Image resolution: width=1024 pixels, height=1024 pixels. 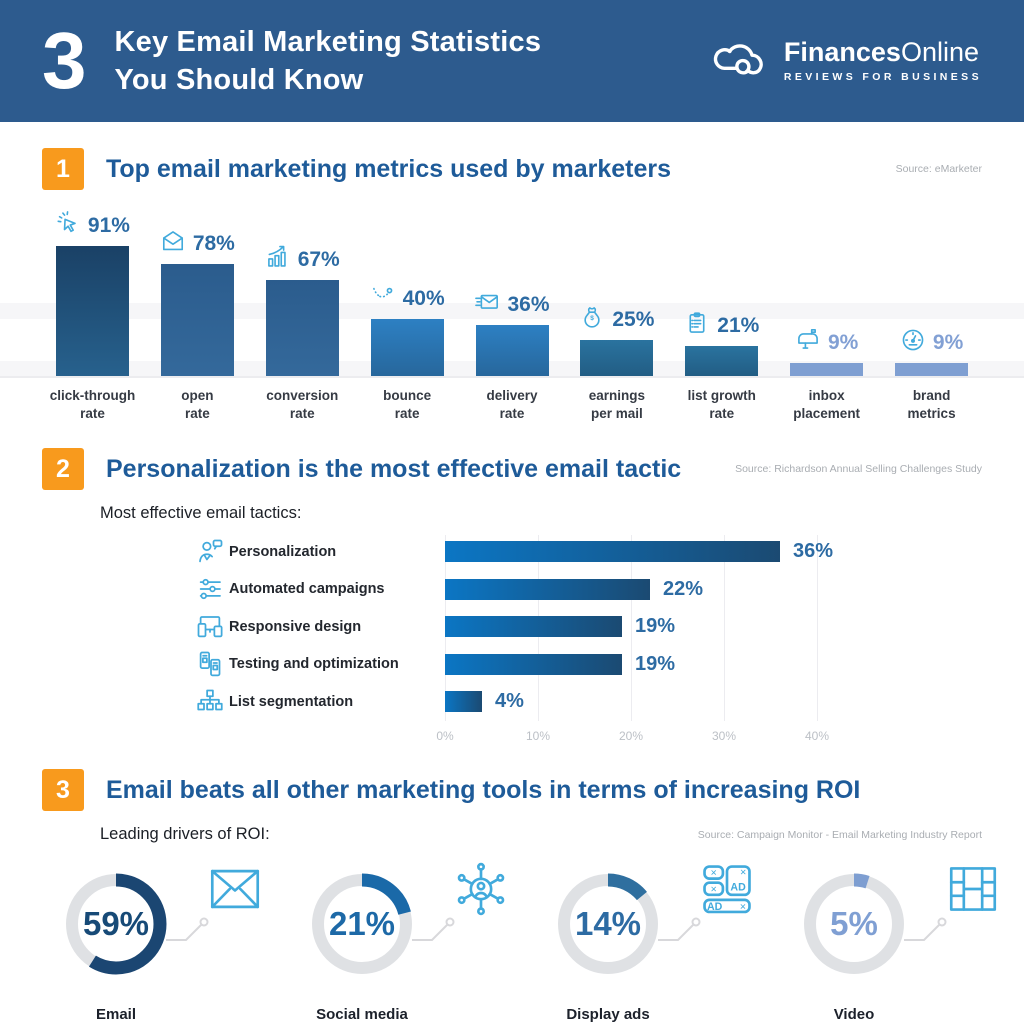 I want to click on metric-column: 67%, so click(x=302, y=310).